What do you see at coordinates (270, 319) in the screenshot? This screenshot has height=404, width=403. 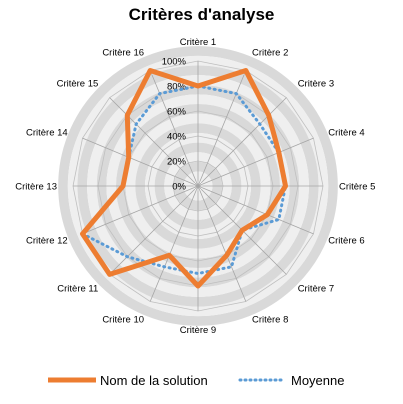 I see `category-label: Critère 8` at bounding box center [270, 319].